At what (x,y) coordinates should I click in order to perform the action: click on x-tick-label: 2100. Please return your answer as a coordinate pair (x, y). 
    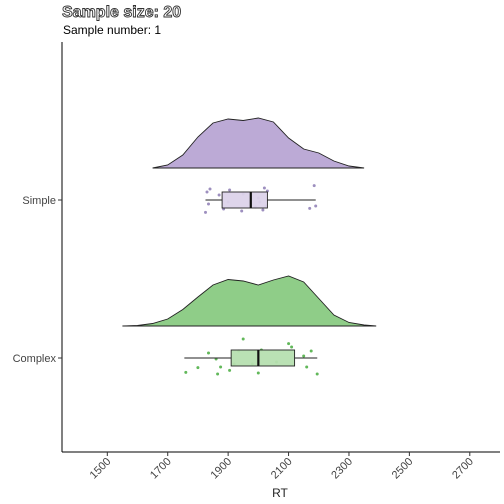
    Looking at the image, I should click on (282, 469).